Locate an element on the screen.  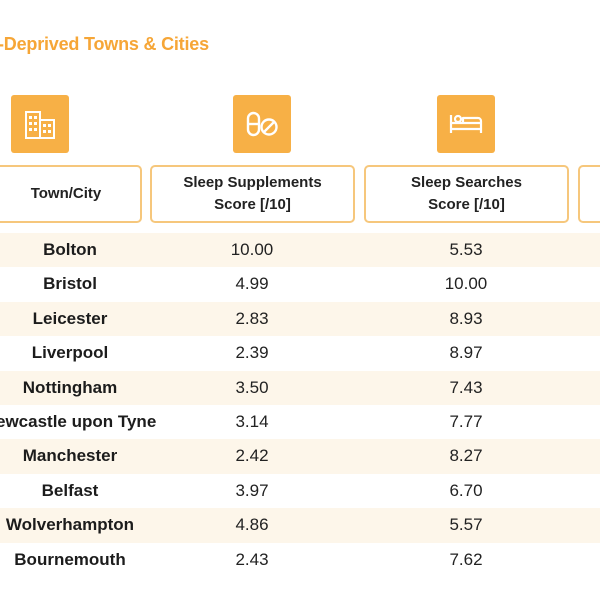
header-sleep-supplements-label: Sleep Supplements Score [/10] is located at coordinates (252, 193).